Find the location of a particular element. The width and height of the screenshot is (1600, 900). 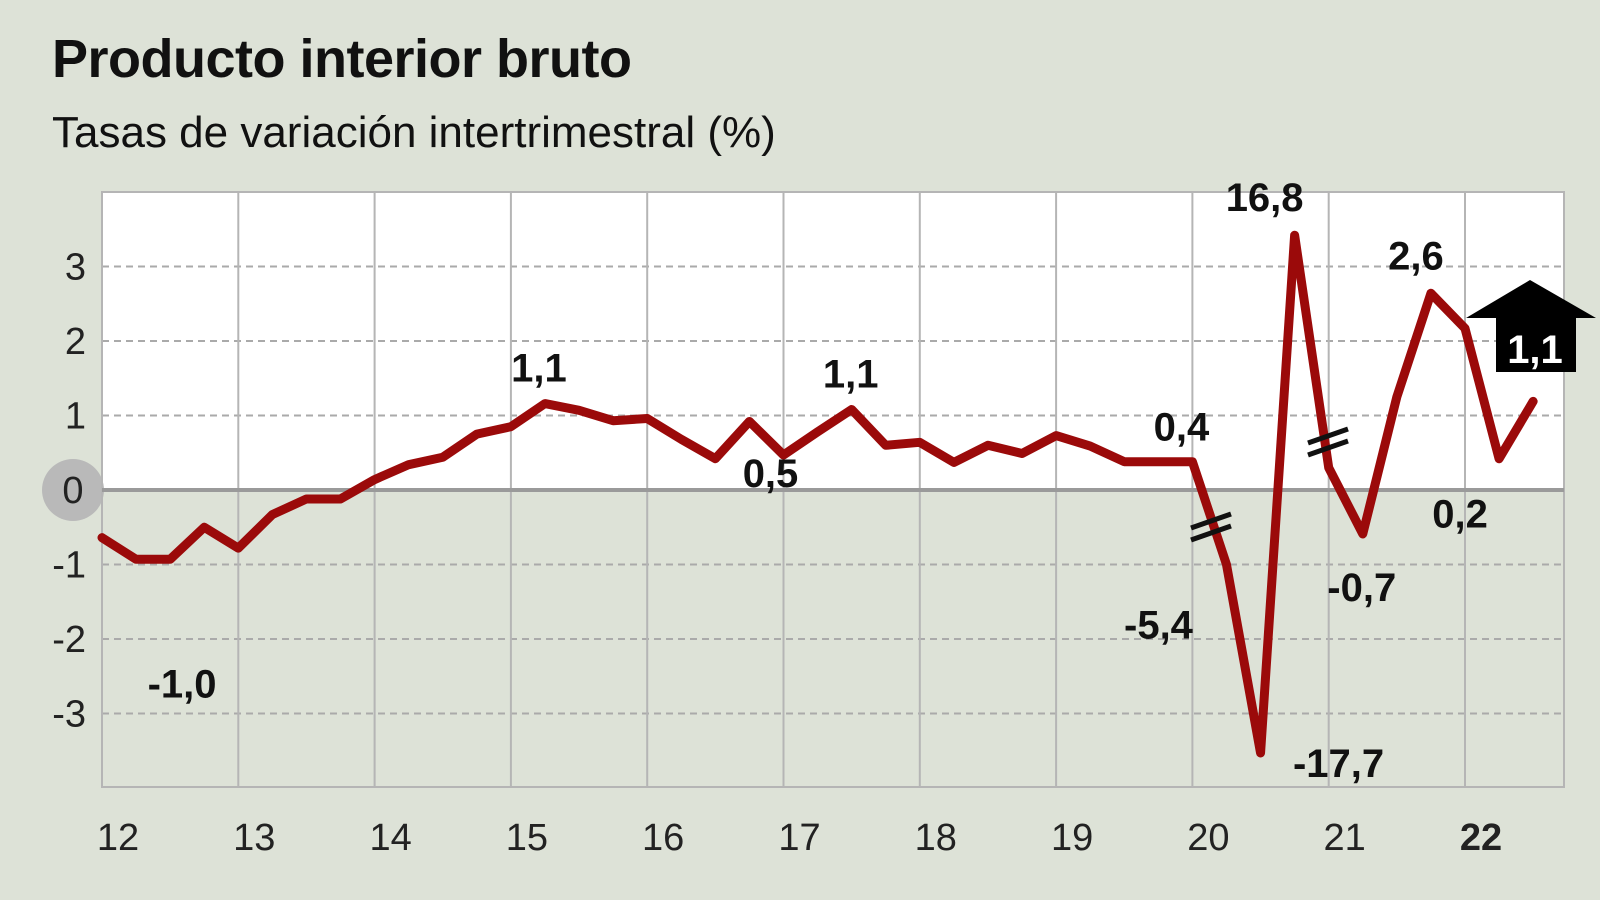

data-label: 2,6 is located at coordinates (1416, 256).